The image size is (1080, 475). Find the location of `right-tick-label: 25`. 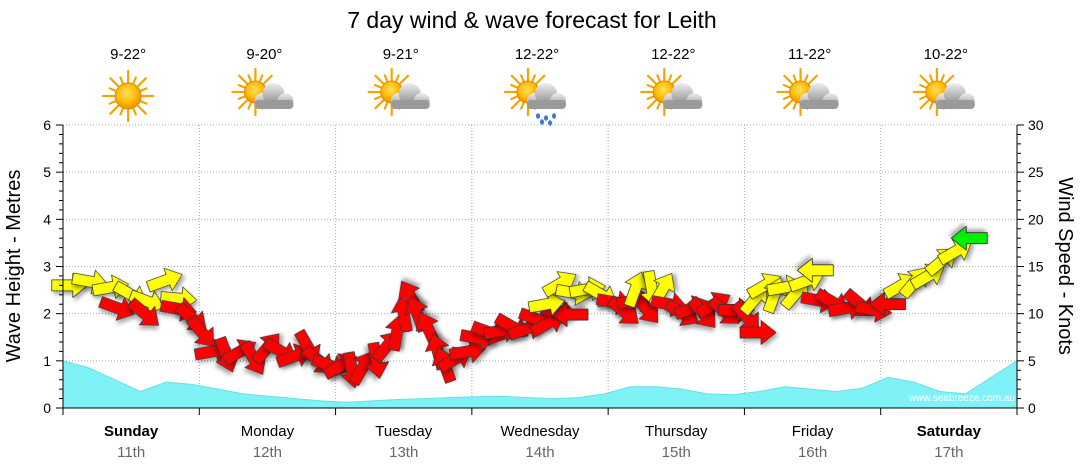

right-tick-label: 25 is located at coordinates (1036, 172).